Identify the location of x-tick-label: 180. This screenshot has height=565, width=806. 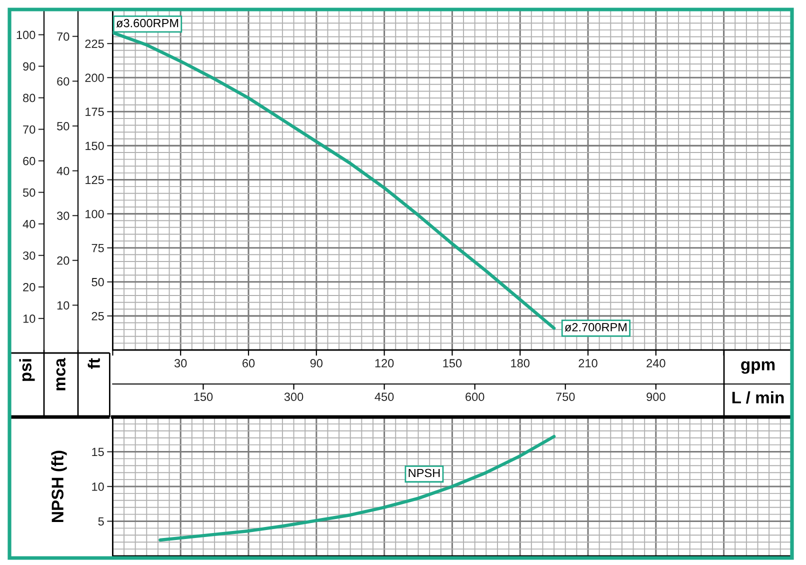
(520, 363).